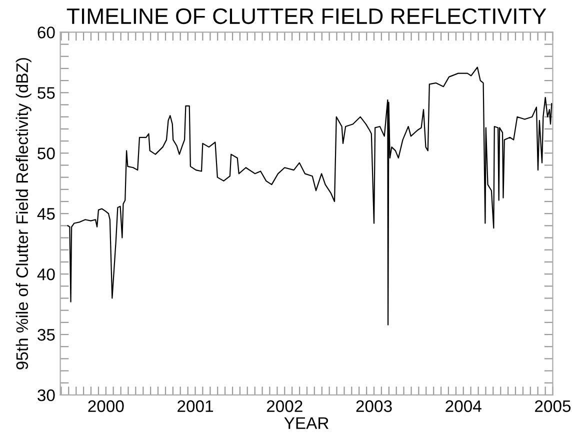 Image resolution: width=580 pixels, height=435 pixels. Describe the element at coordinates (284, 406) in the screenshot. I see `x-tick-label: 2002` at that location.